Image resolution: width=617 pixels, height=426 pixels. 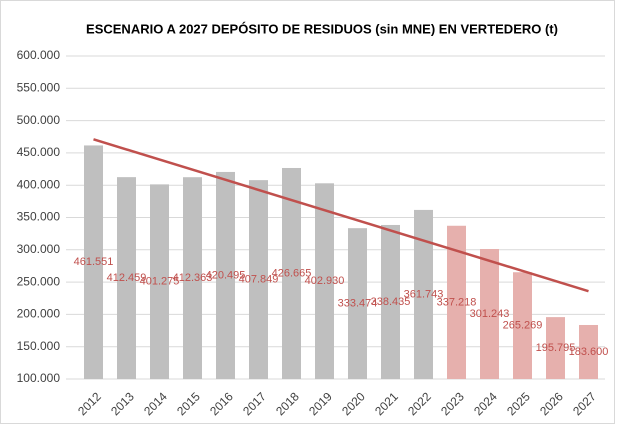 What do you see at coordinates (39, 184) in the screenshot?
I see `y-tick-label: 400.000` at bounding box center [39, 184].